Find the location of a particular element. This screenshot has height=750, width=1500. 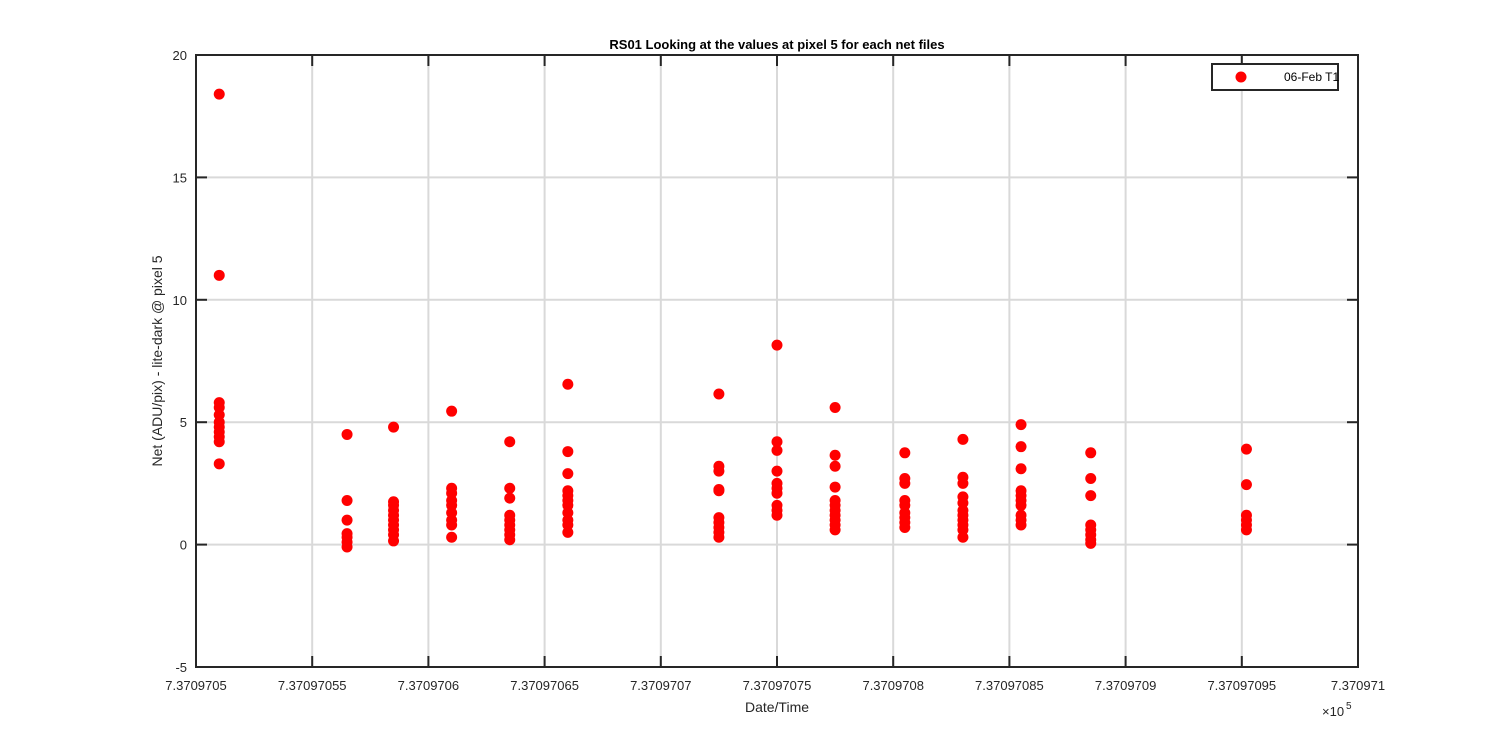

x-tick-label: 7.3709709 is located at coordinates (1125, 685).